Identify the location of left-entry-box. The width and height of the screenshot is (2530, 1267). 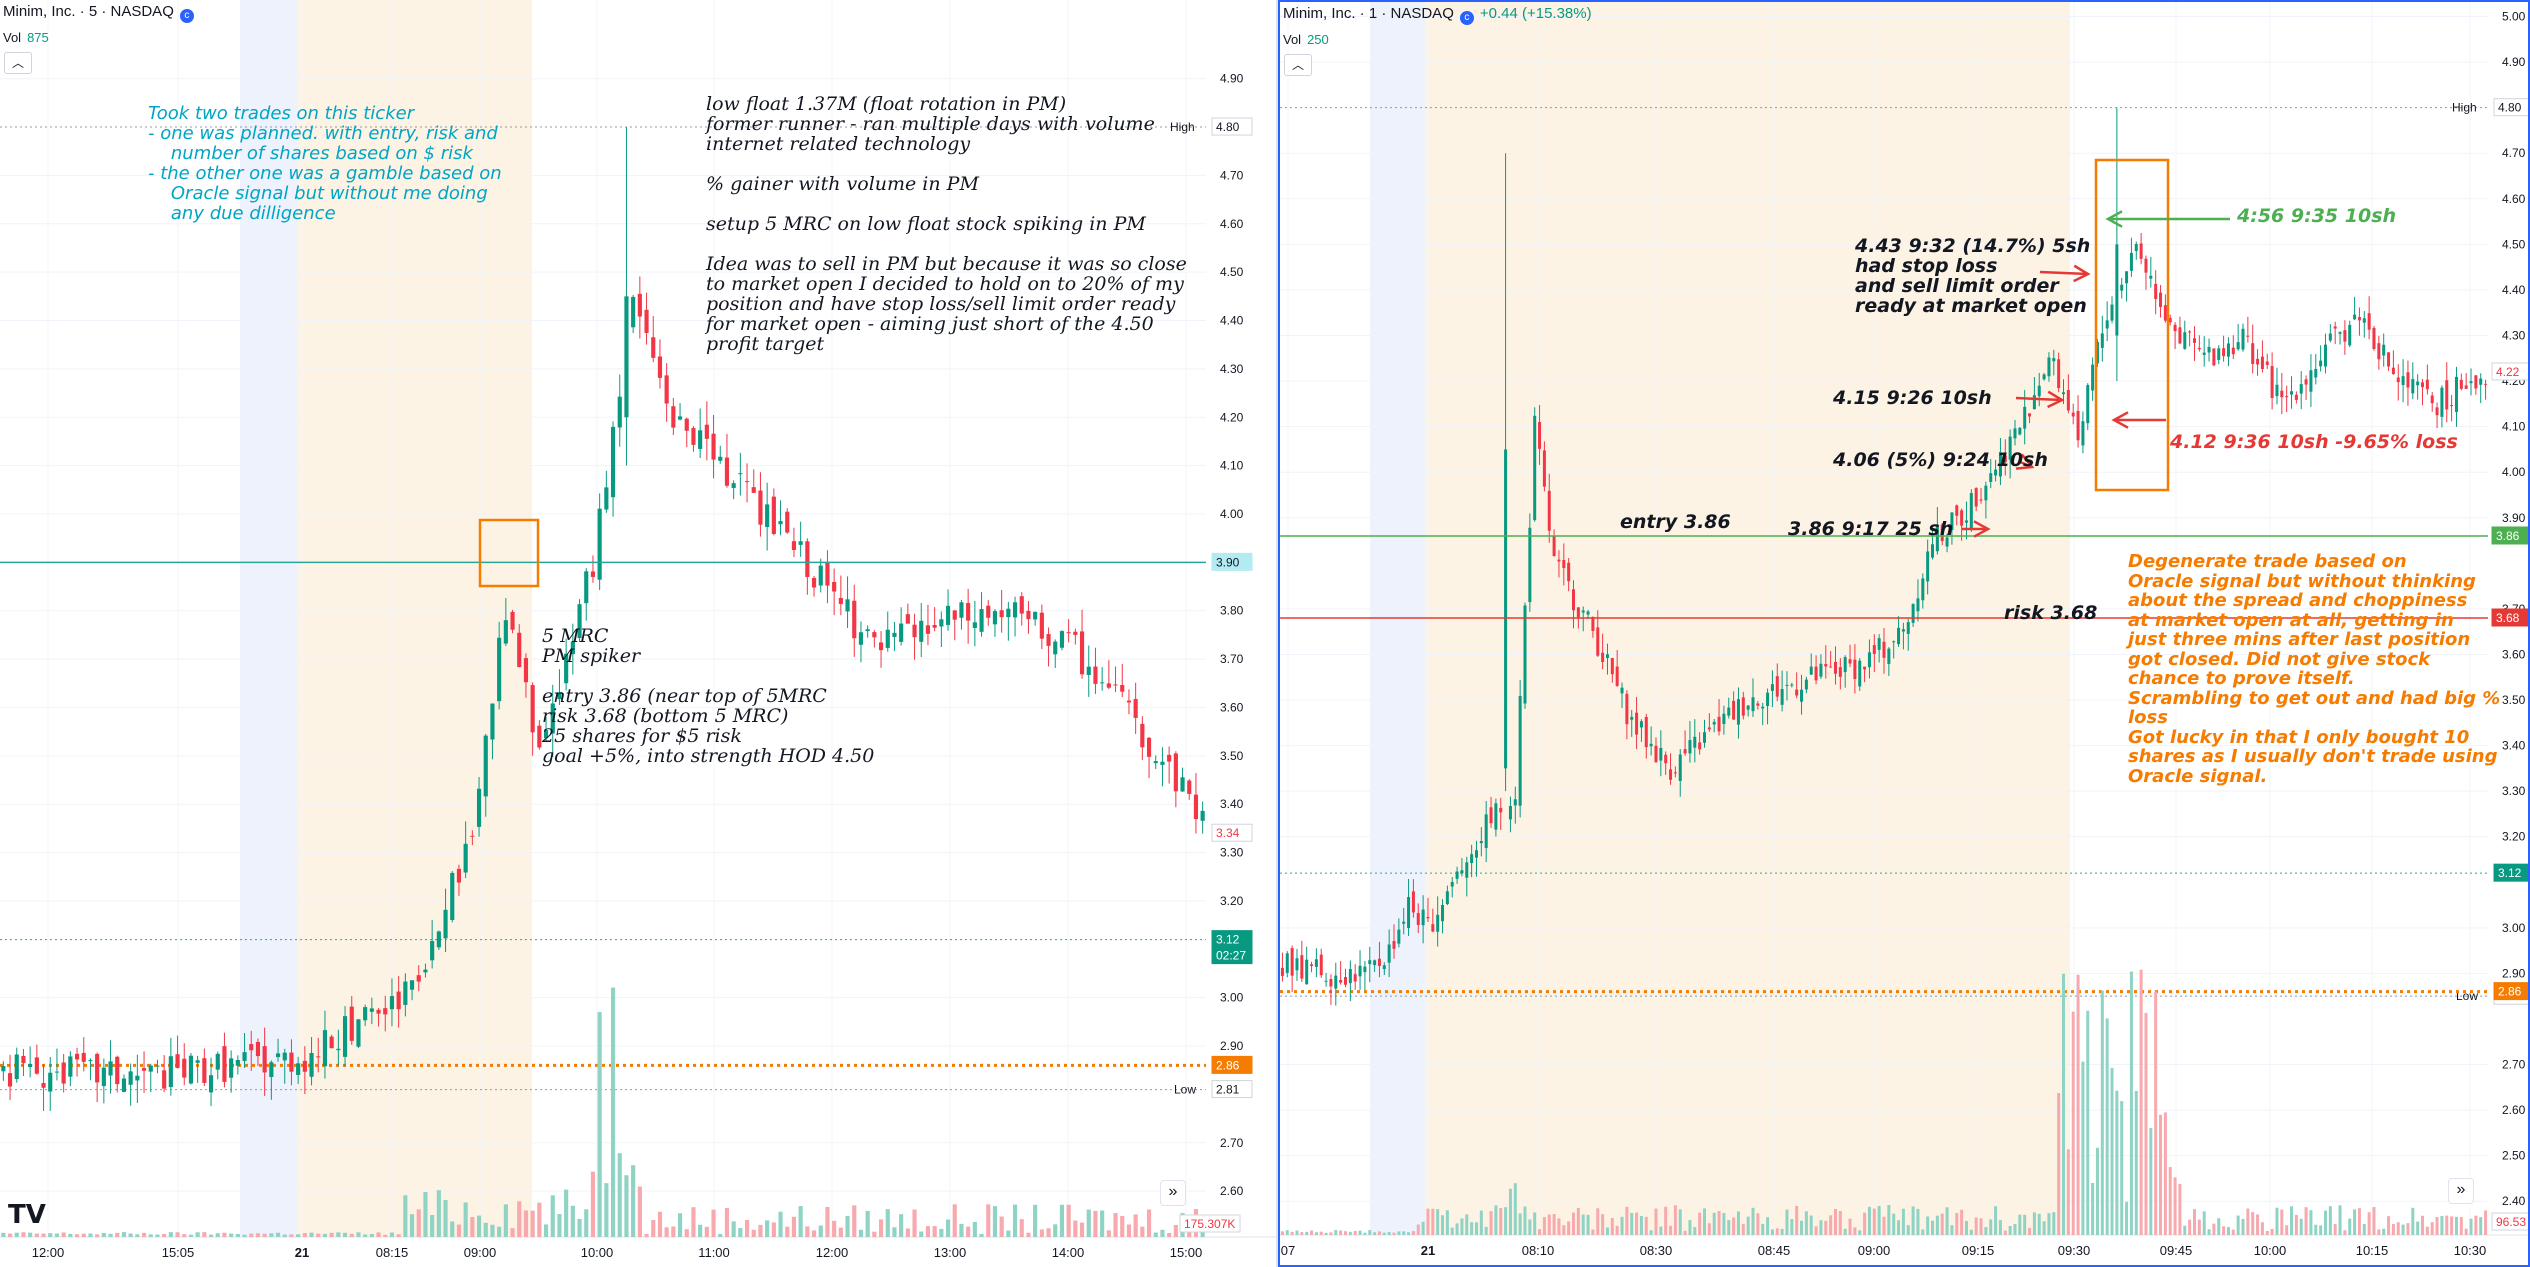
(509, 553).